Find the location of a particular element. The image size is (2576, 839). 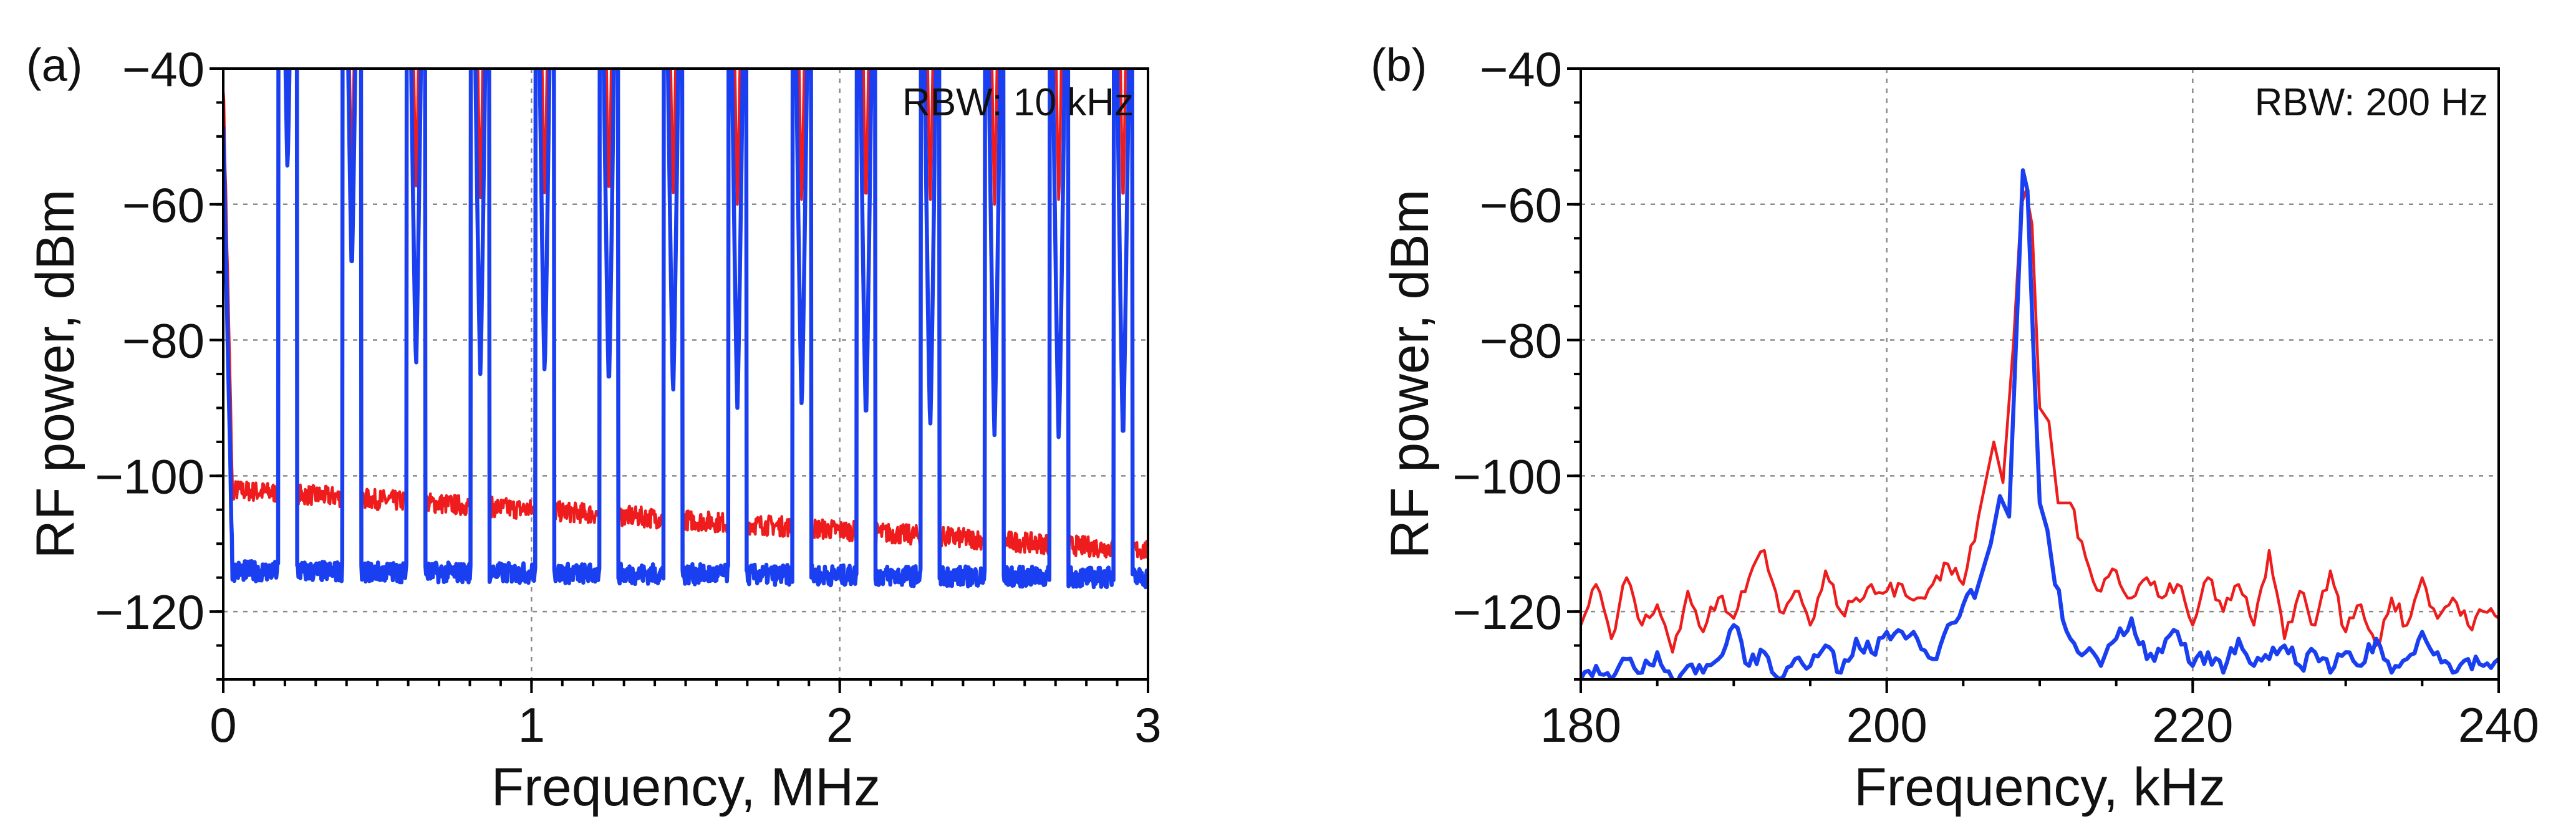

panel-label-a: (a) is located at coordinates (54, 65).